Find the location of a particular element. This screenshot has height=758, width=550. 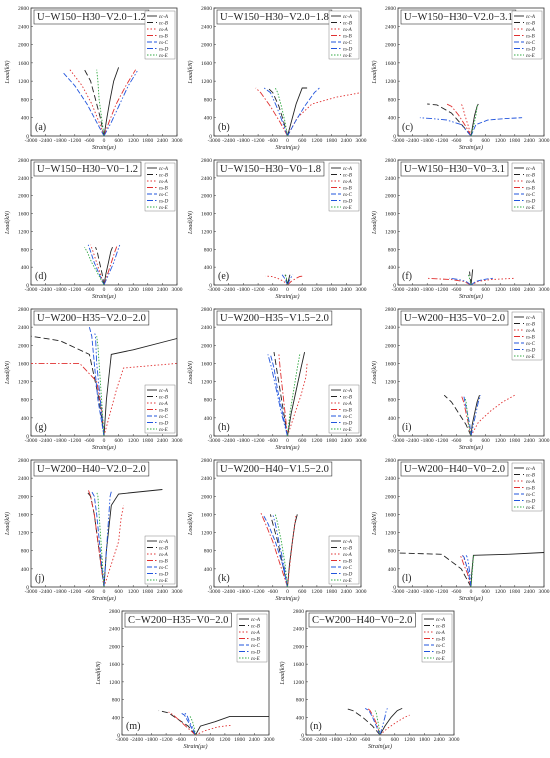

x-tick-label: 0 is located at coordinates (287, 141).